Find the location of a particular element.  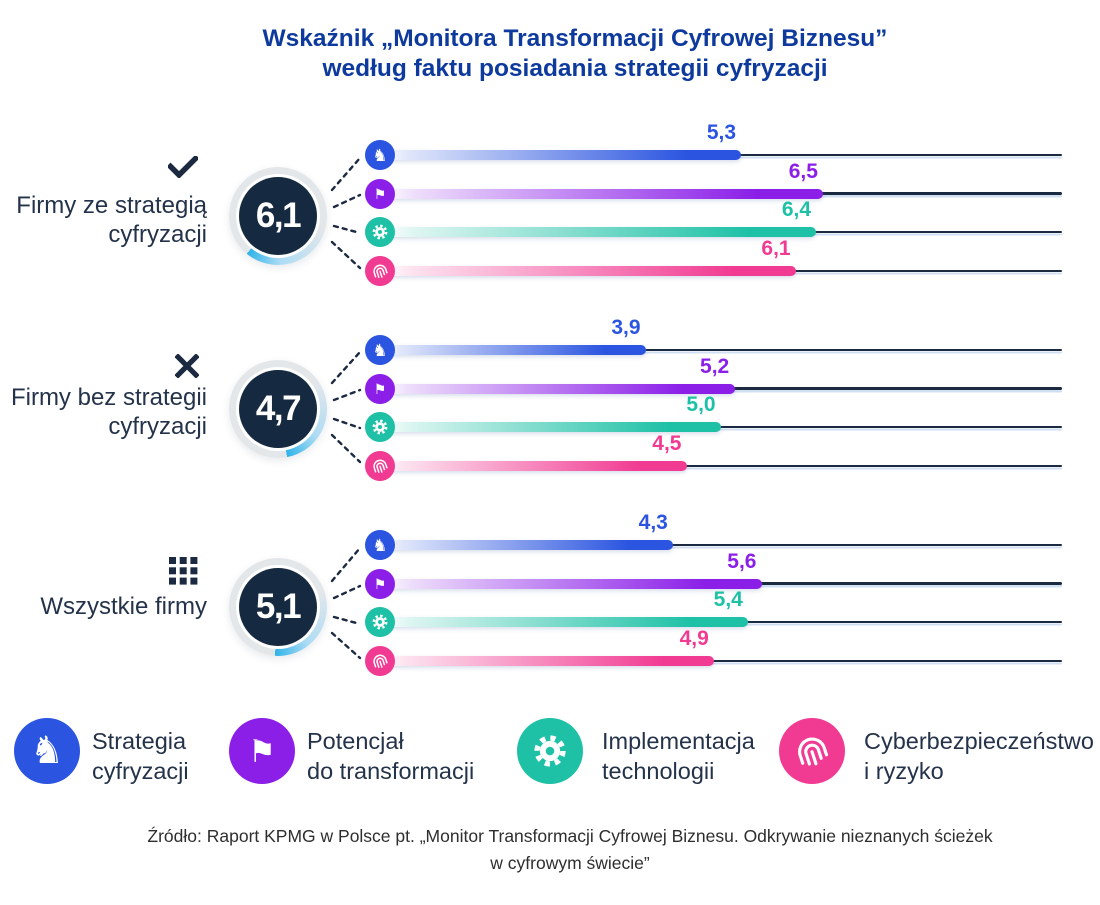

grid-icon is located at coordinates (183, 571).